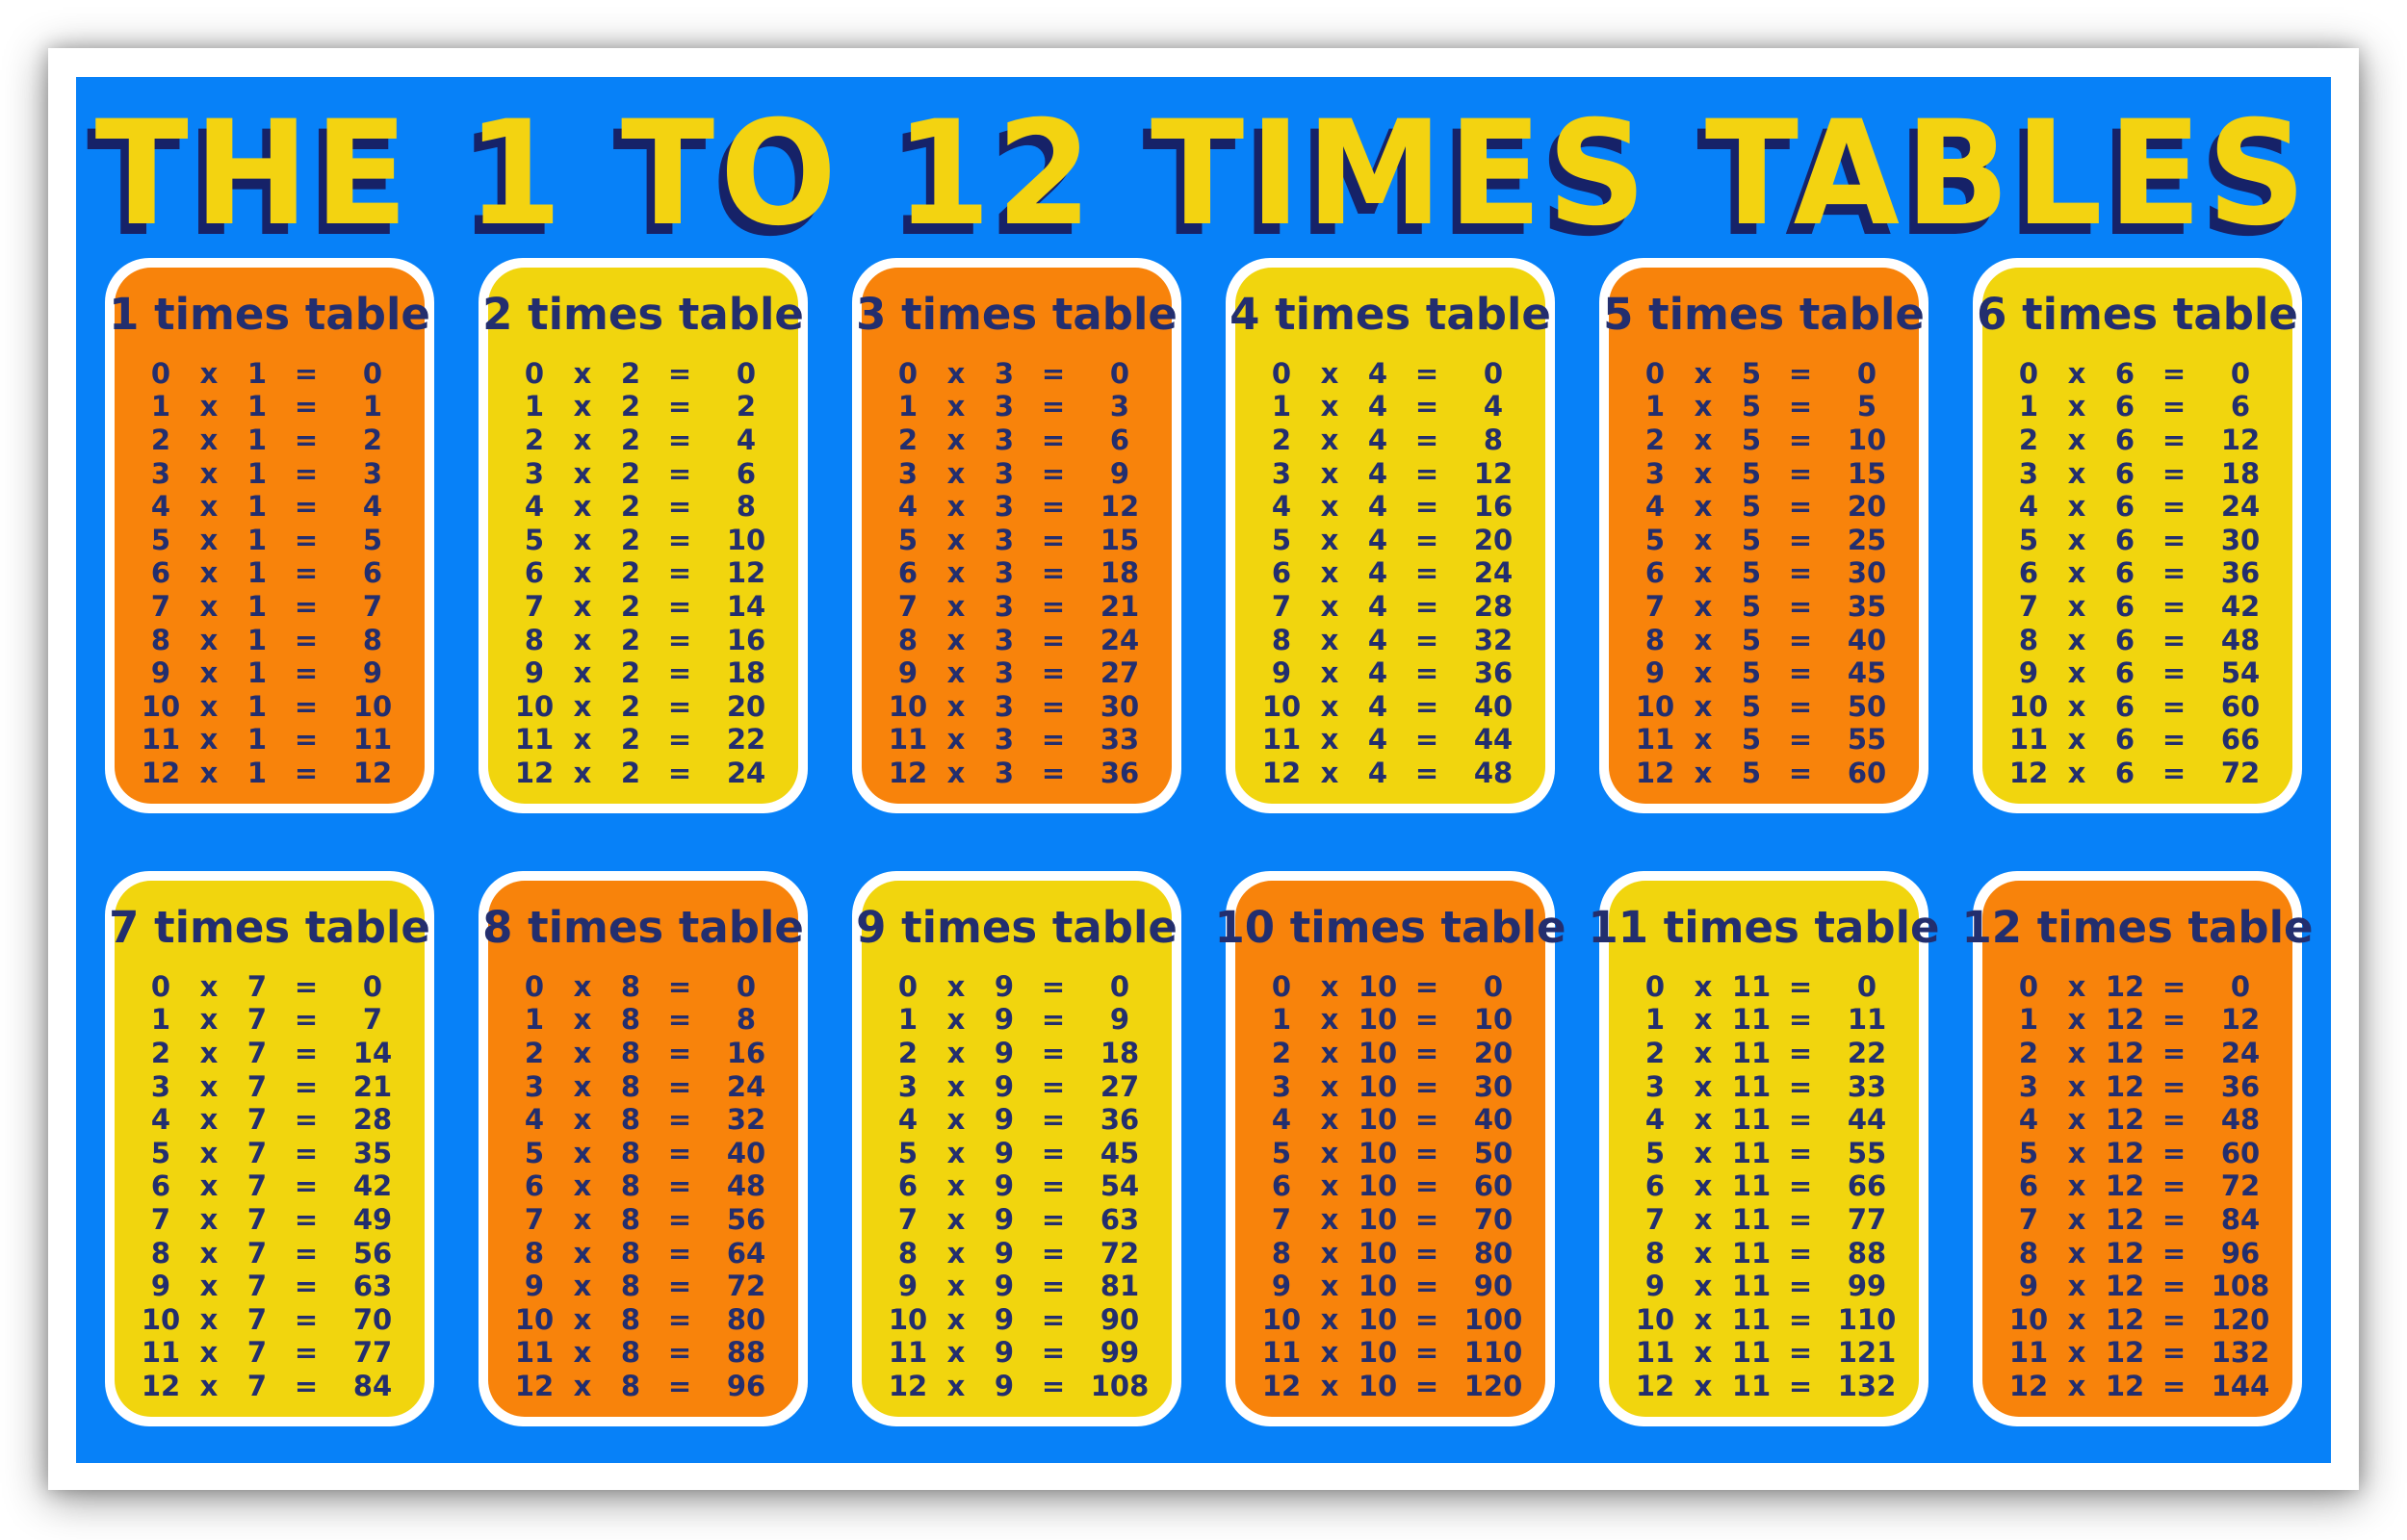 The height and width of the screenshot is (1540, 2407). Describe the element at coordinates (160, 539) in the screenshot. I see `multiplicand: 5` at that location.